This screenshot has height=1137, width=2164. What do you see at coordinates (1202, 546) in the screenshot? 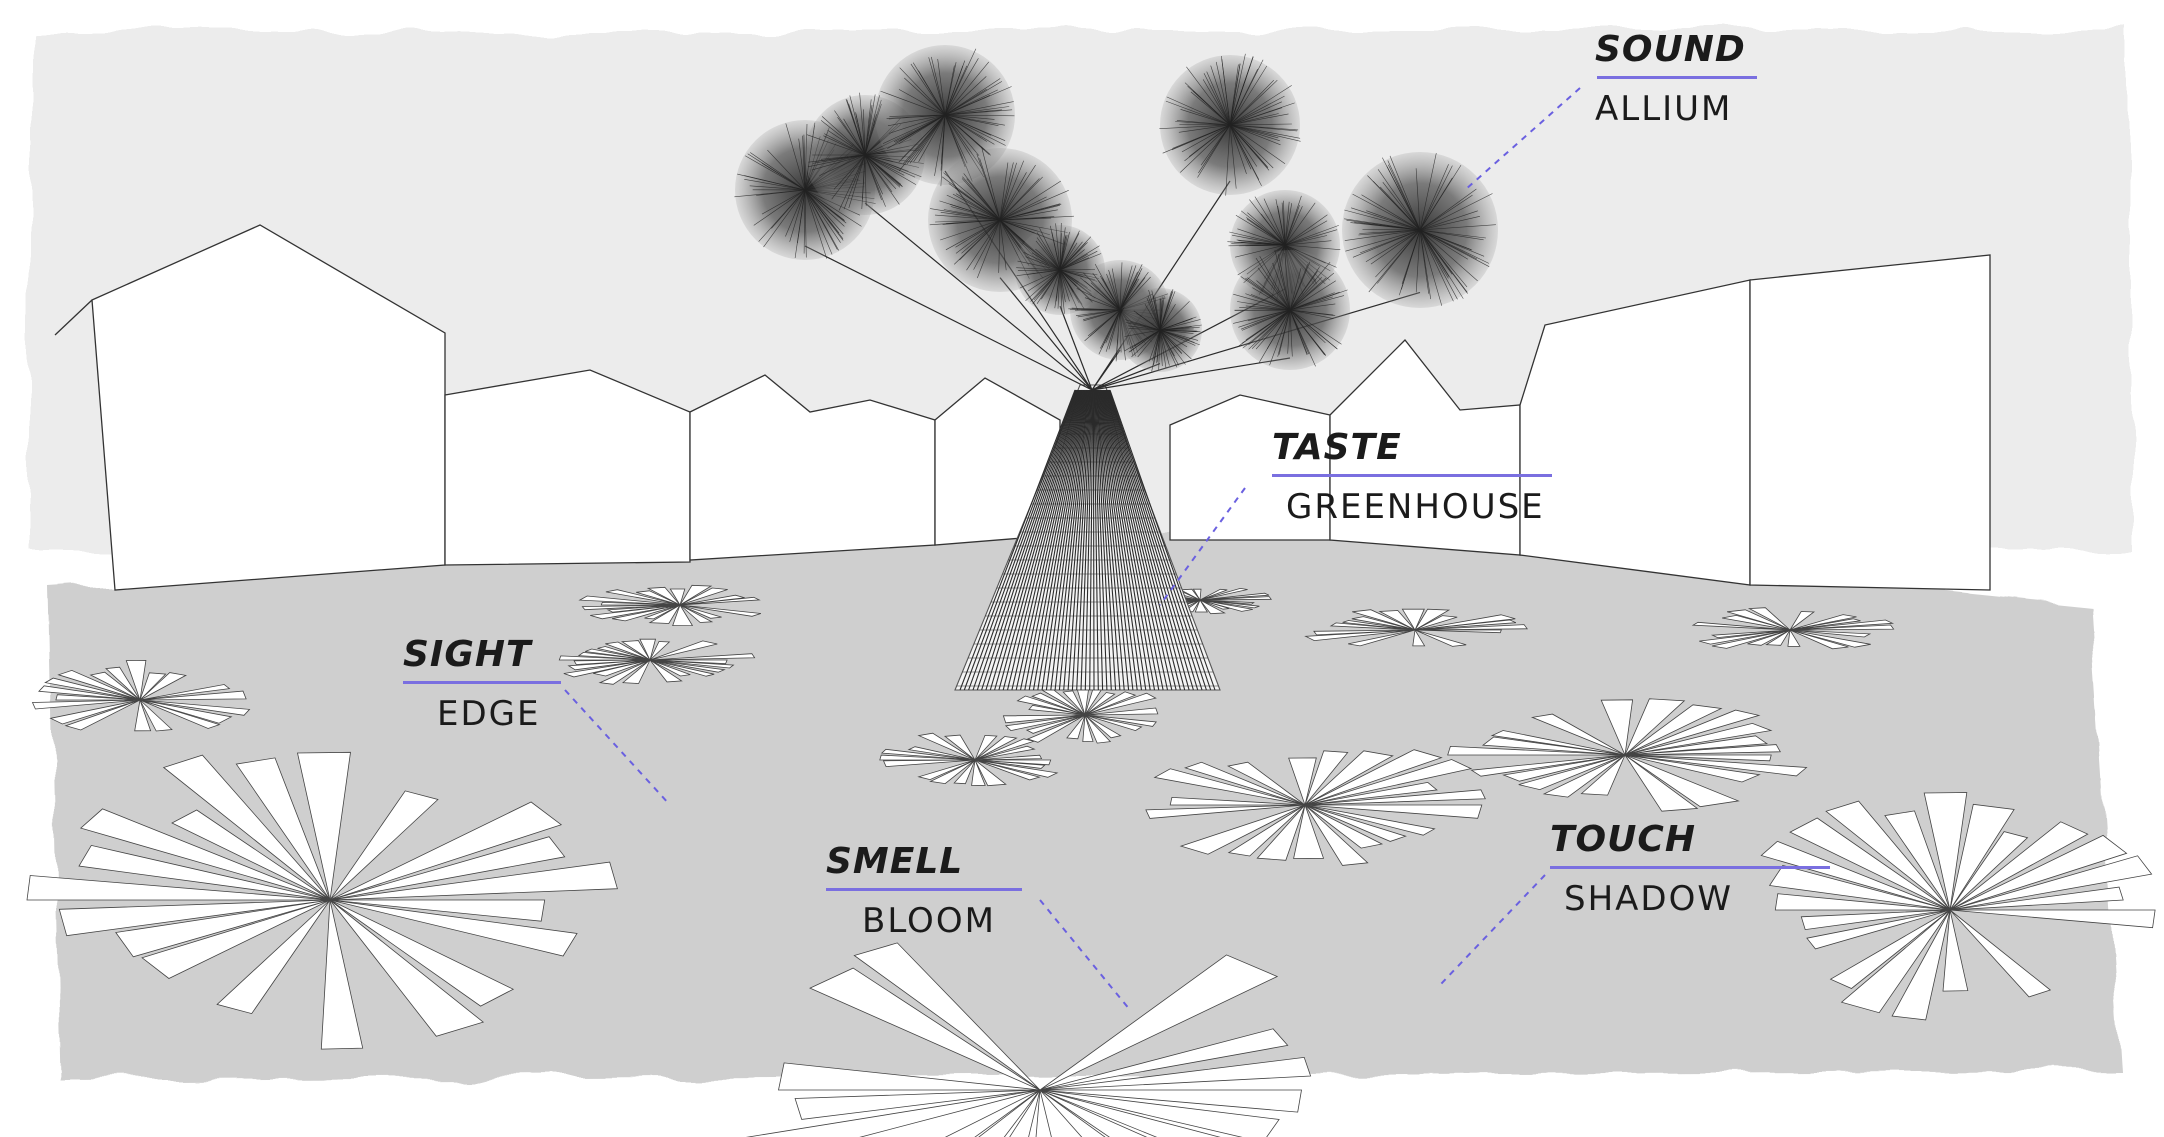
I see `leader-line-taste` at bounding box center [1202, 546].